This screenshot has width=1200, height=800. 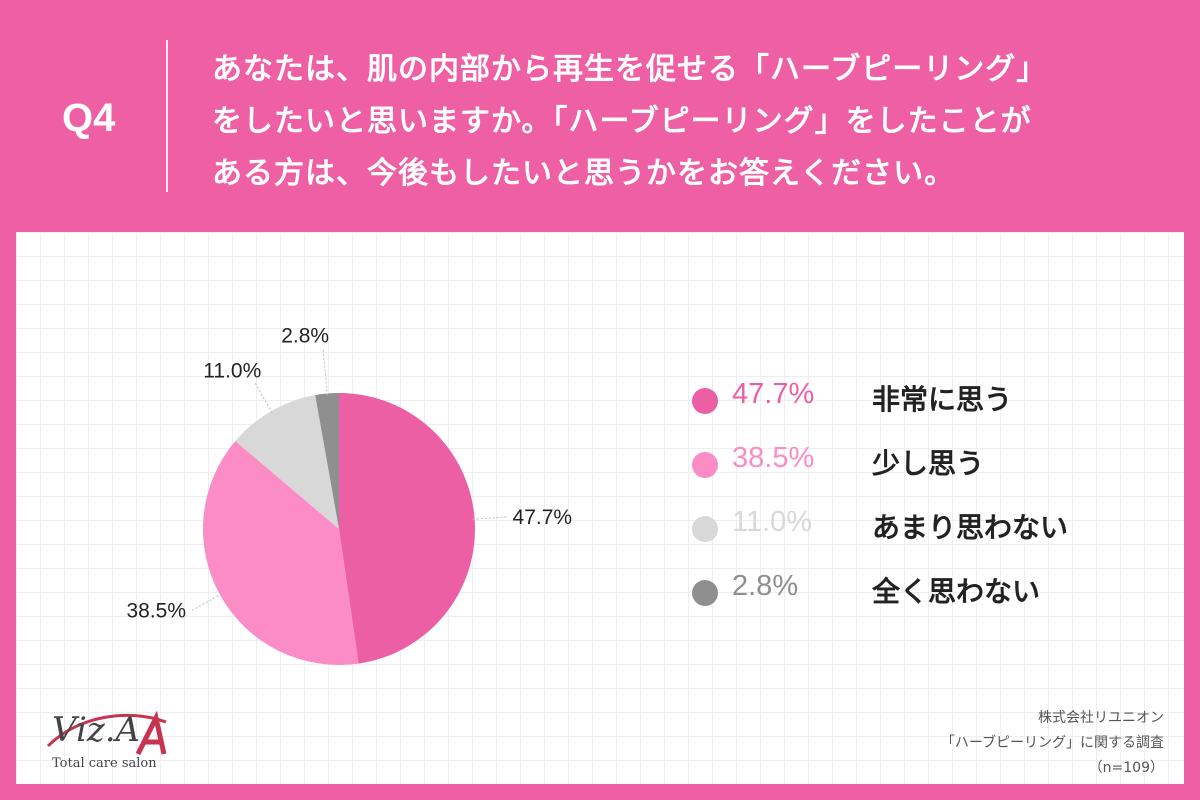 I want to click on legend-label: 全く思わない, so click(x=956, y=591).